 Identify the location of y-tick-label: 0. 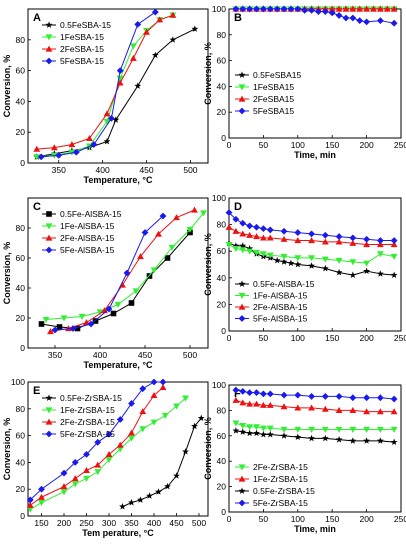
(22, 516).